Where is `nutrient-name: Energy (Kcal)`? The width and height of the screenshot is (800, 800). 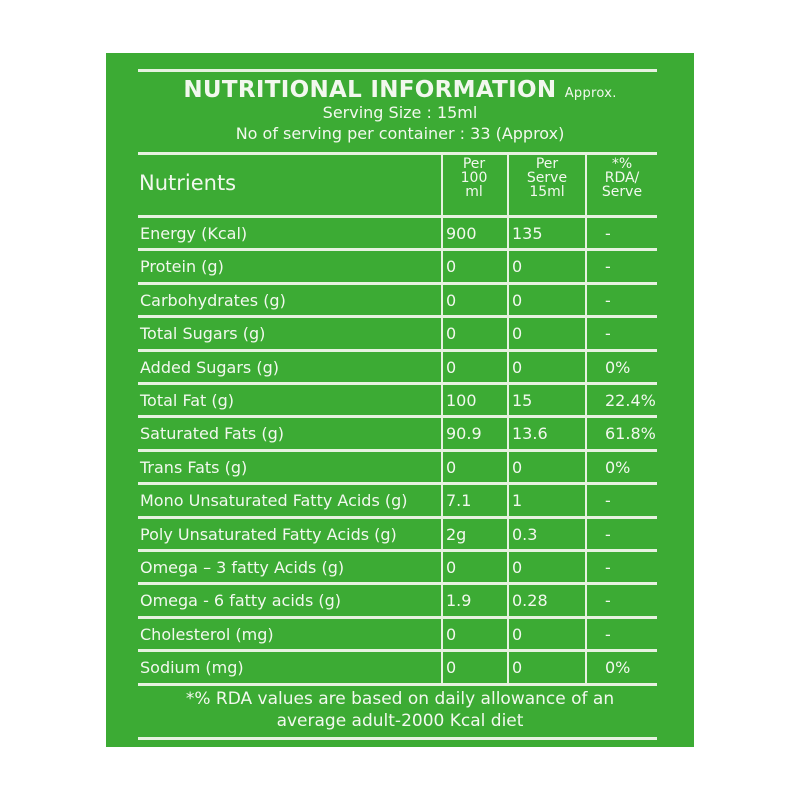
nutrient-name: Energy (Kcal) is located at coordinates (194, 233).